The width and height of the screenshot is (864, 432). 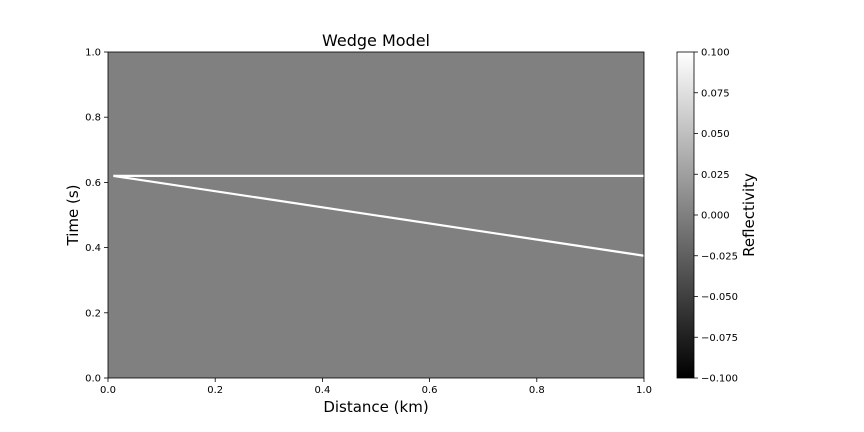 What do you see at coordinates (719, 297) in the screenshot?
I see `colorbar-tick-label: −0.050` at bounding box center [719, 297].